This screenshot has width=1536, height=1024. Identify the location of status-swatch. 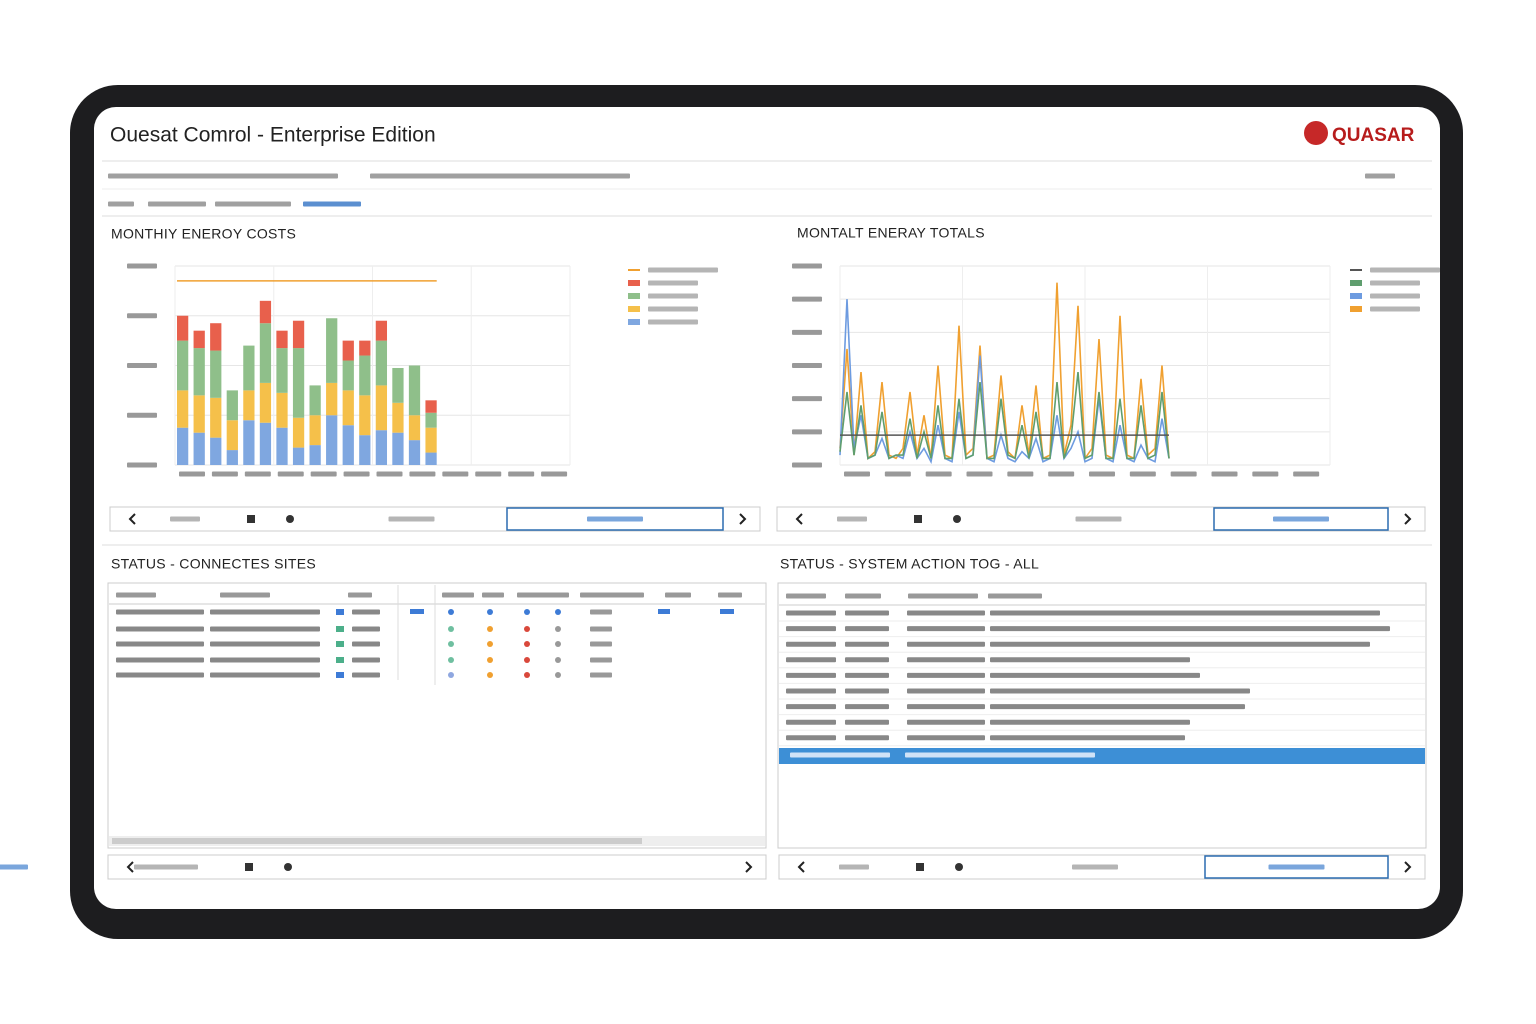
(340, 612).